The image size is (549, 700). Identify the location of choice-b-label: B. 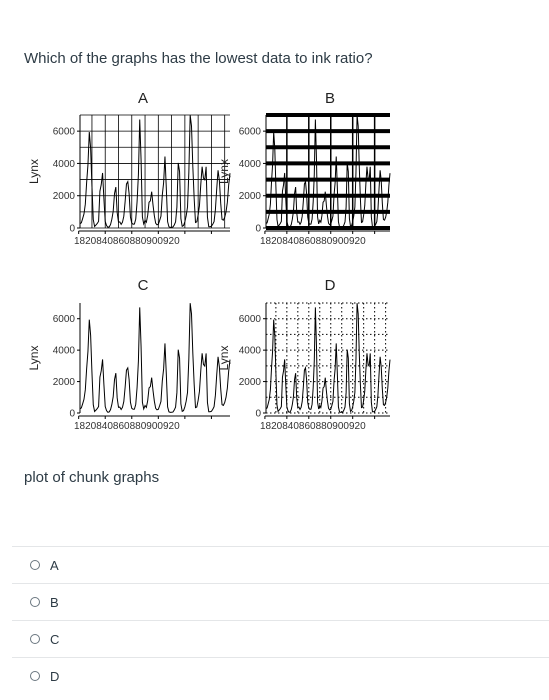
(54, 602).